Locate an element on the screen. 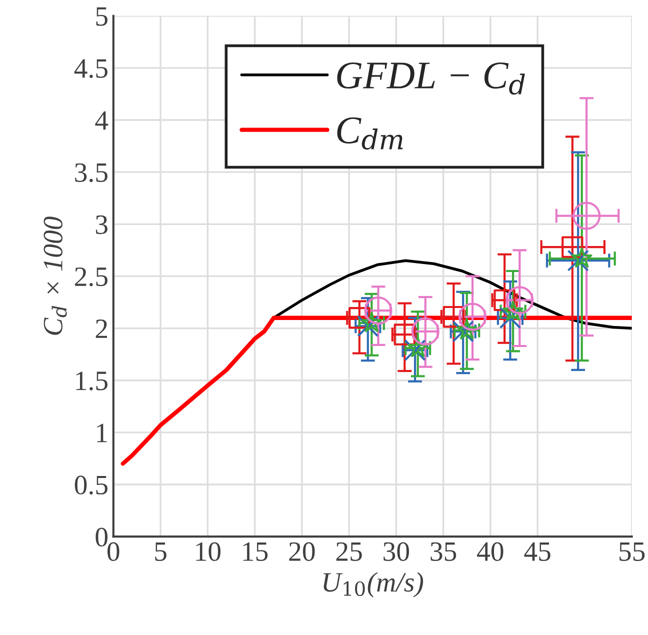 The height and width of the screenshot is (635, 648). y-tick-label: 0 is located at coordinates (102, 537).